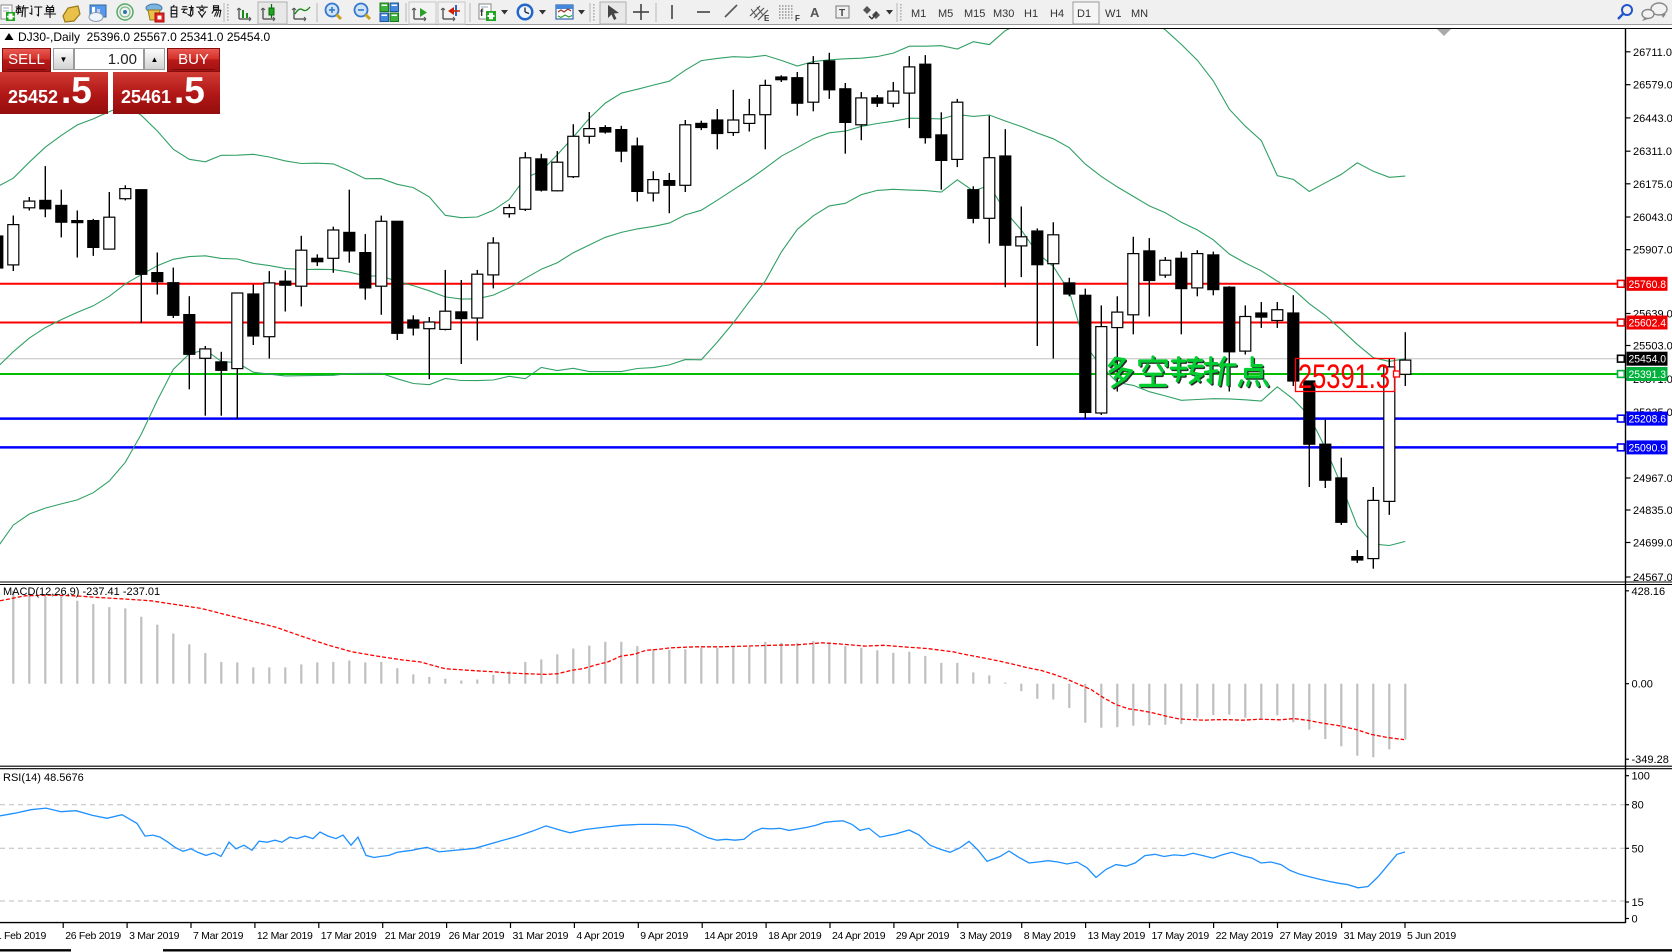 The width and height of the screenshot is (1672, 952). What do you see at coordinates (1309, 936) in the screenshot?
I see `svg-text: 27 May 2019` at bounding box center [1309, 936].